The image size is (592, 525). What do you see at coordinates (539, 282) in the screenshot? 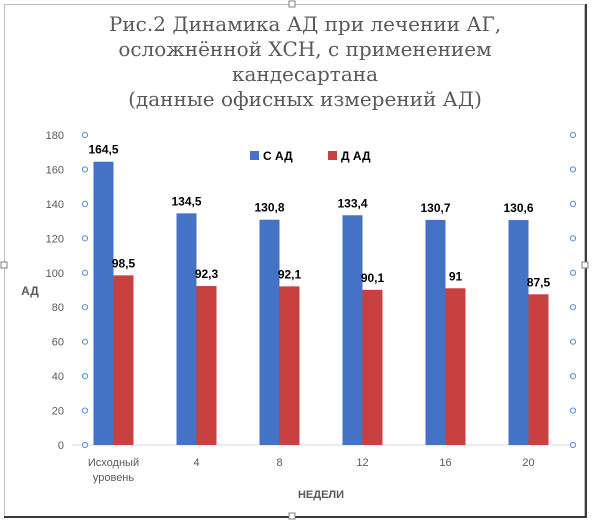
I see `data-label: 87,5` at bounding box center [539, 282].